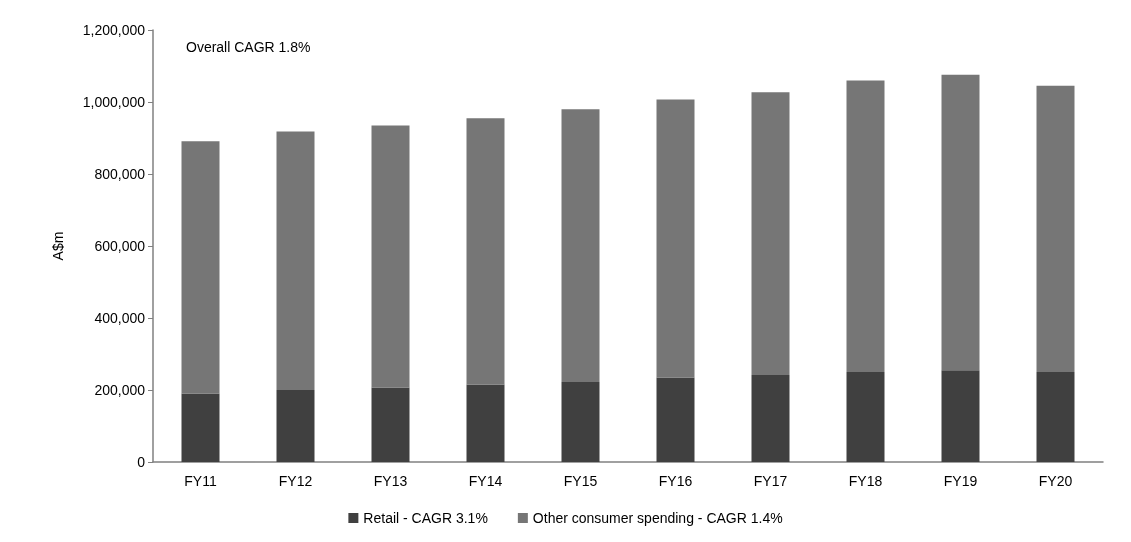 Image resolution: width=1131 pixels, height=542 pixels. I want to click on x-tick-label: FY13, so click(390, 481).